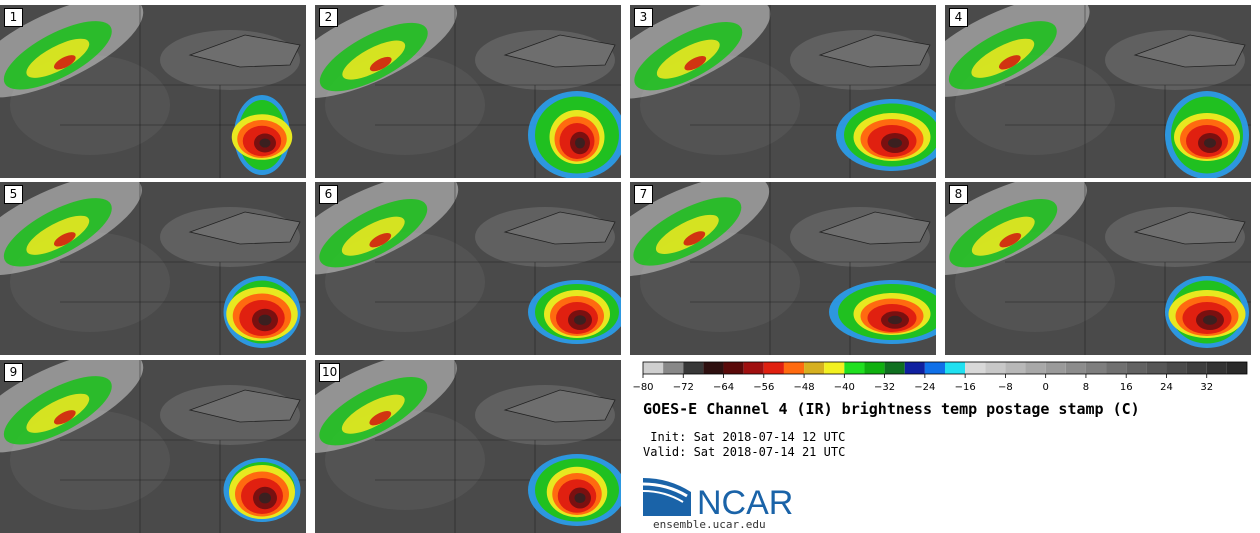  Describe the element at coordinates (683, 387) in the screenshot. I see `colorbar-tick-label: −72` at that location.